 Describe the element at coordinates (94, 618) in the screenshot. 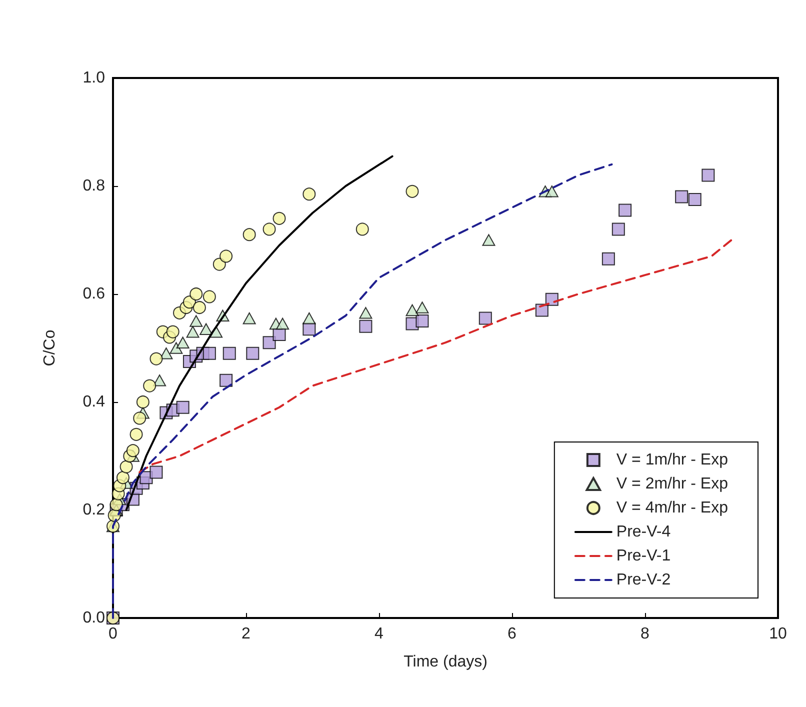

I see `y-tick-label: 0.0` at that location.